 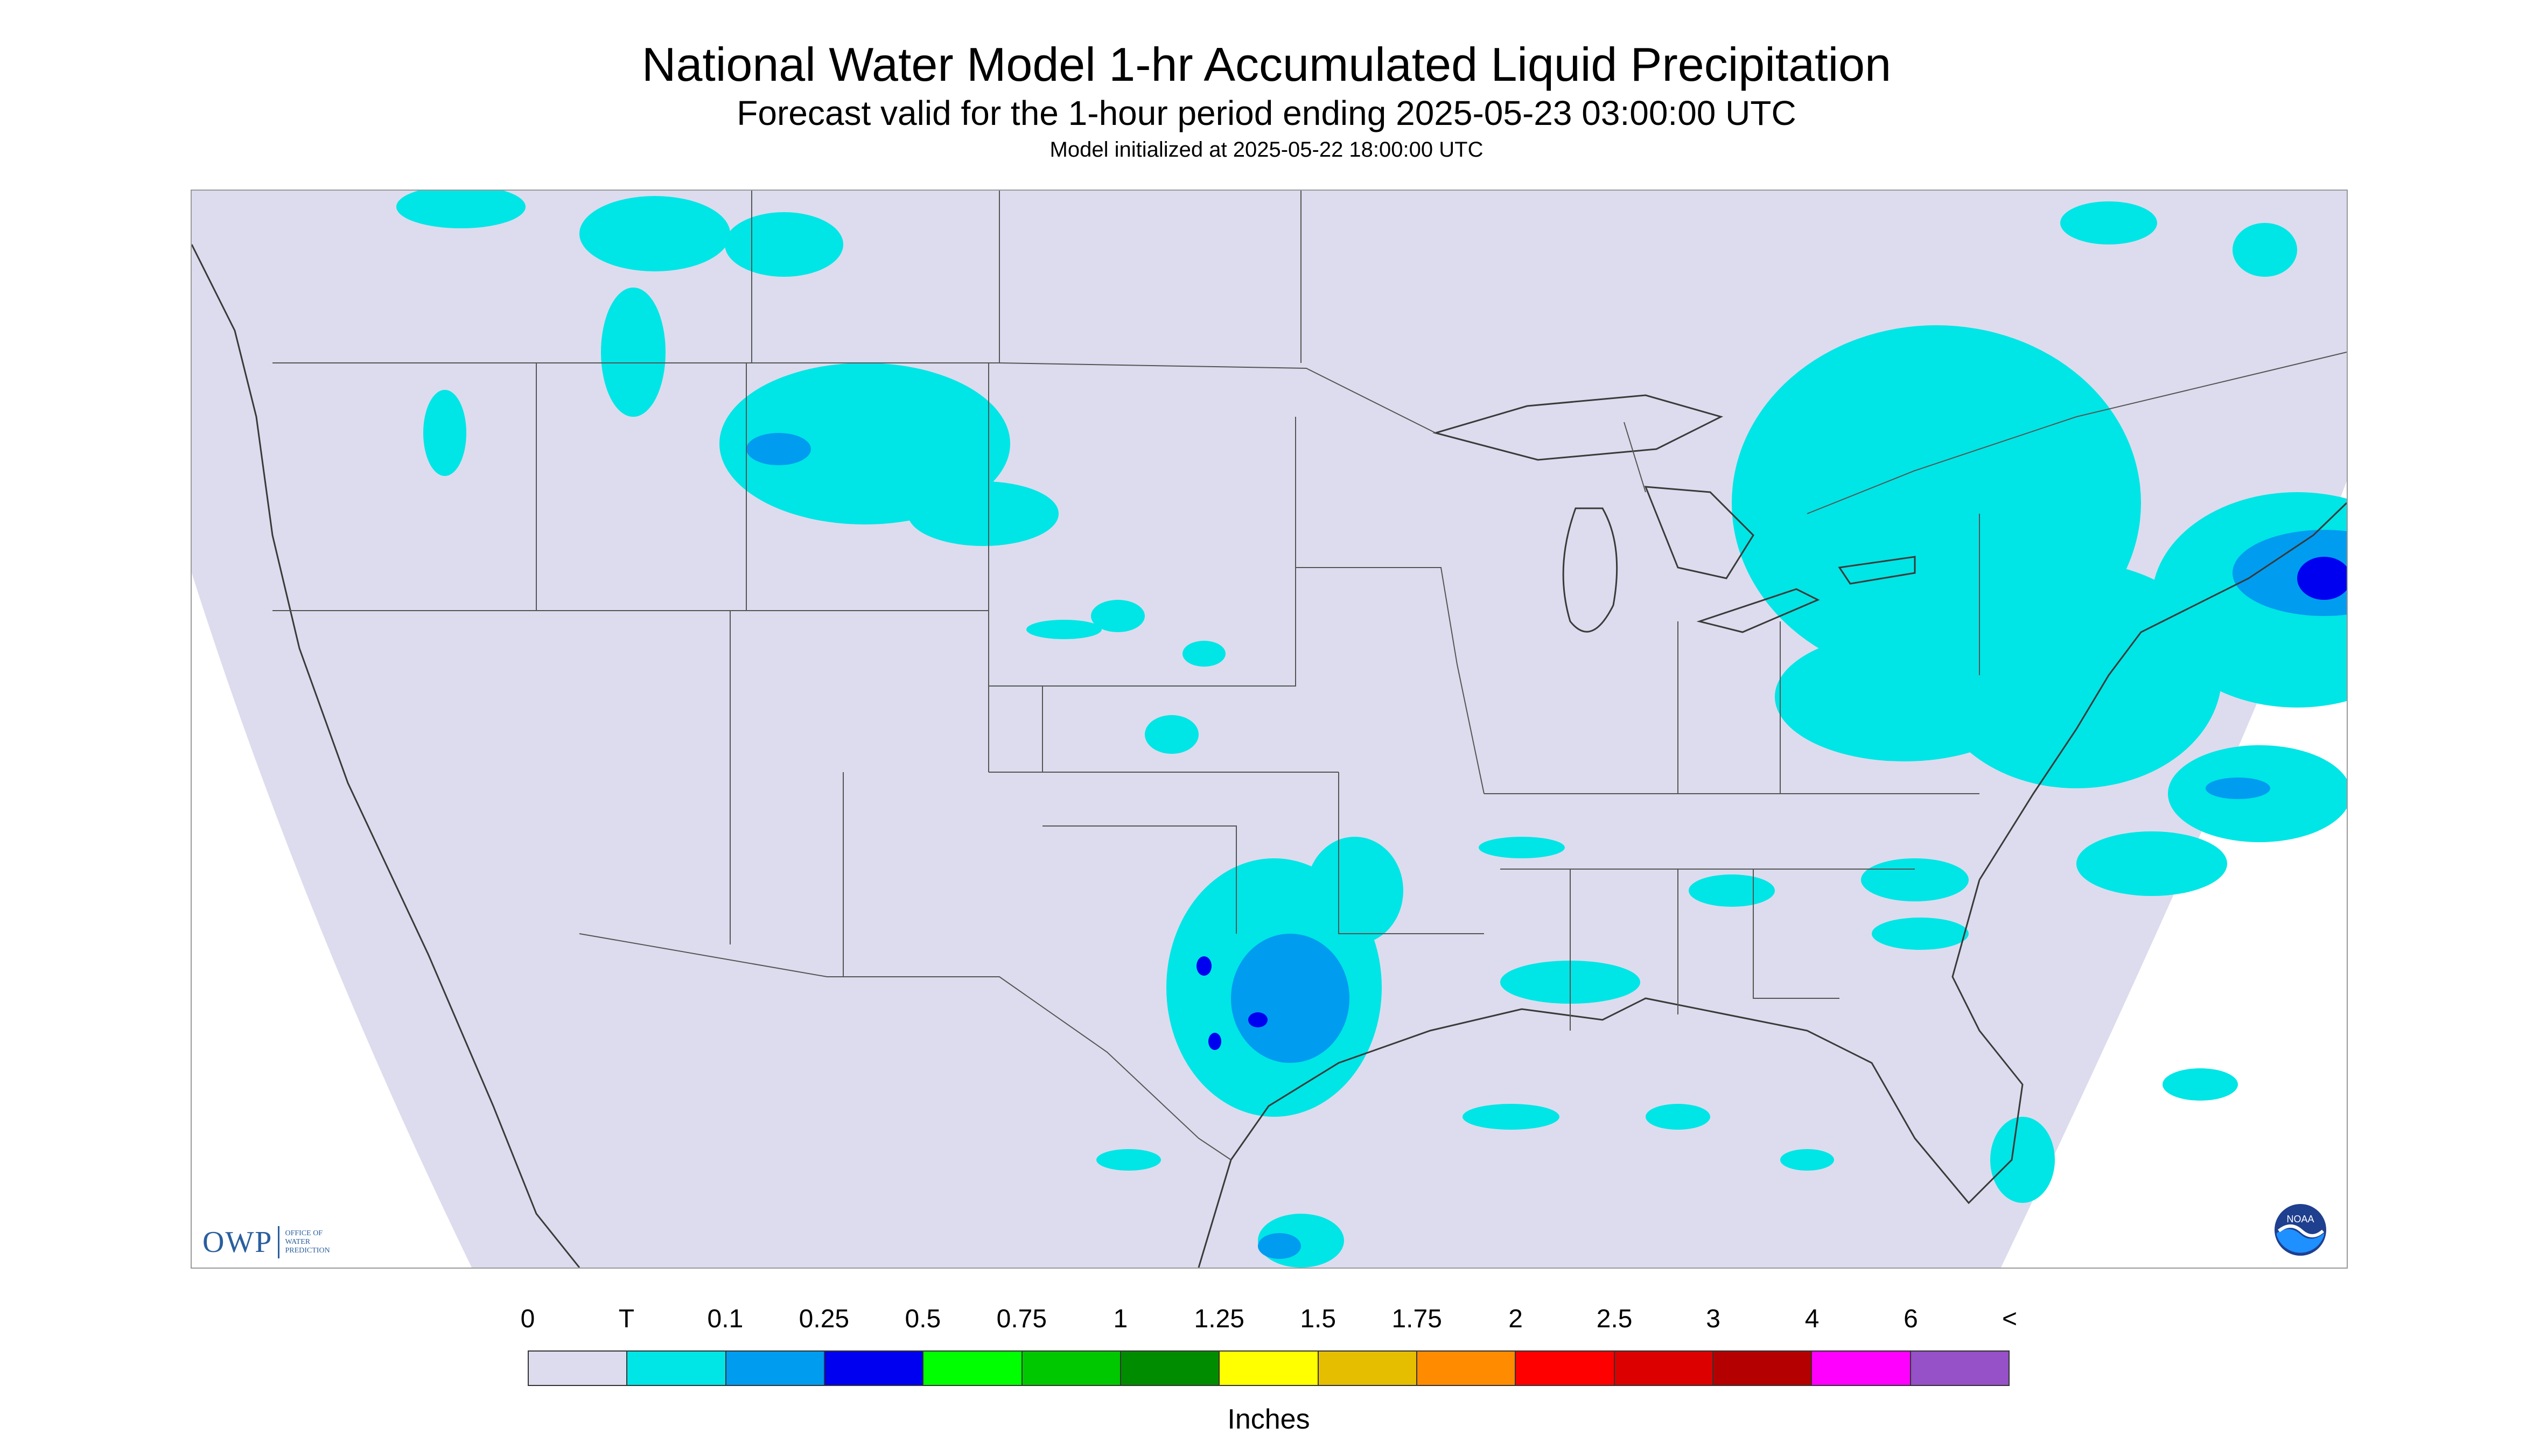 I want to click on svg-text: NOAA, so click(x=2300, y=1219).